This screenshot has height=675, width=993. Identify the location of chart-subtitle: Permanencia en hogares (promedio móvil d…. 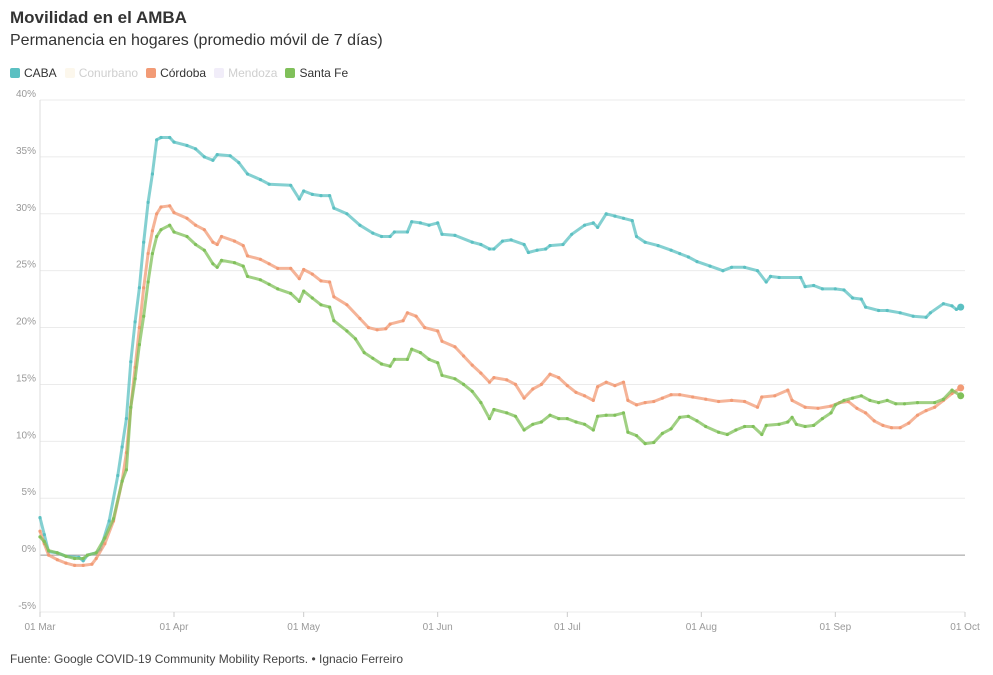
(196, 40).